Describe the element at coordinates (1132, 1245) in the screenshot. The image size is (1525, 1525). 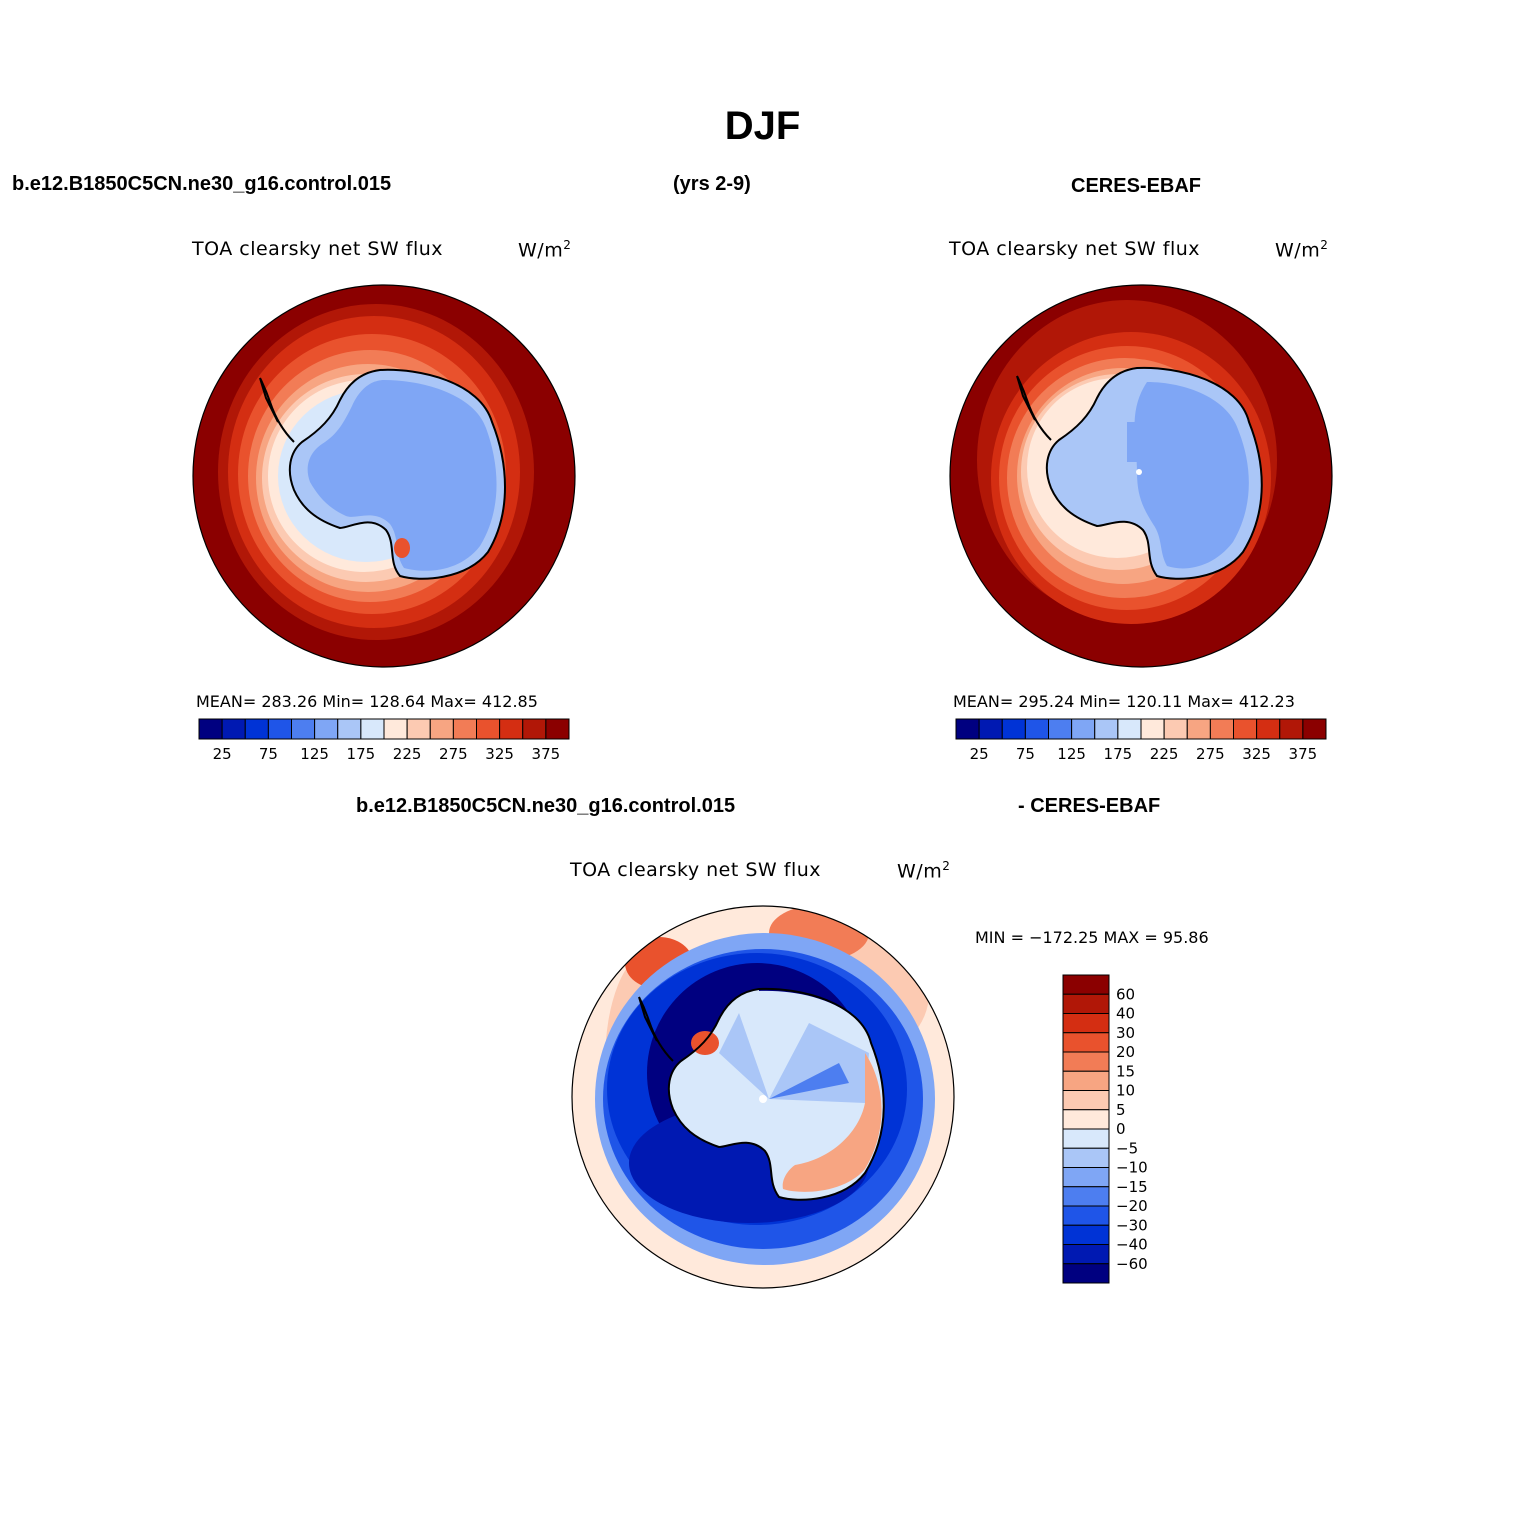
I see `colorbar-tick-label: −40` at that location.